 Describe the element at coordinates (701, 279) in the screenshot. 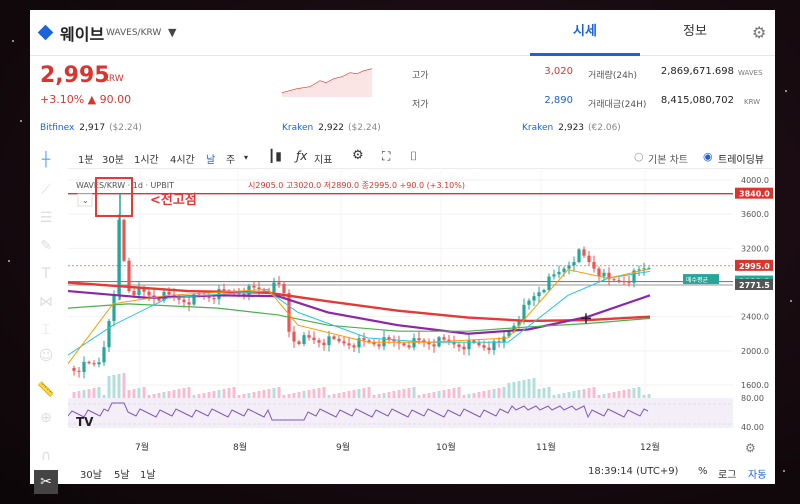

I see `avg-tag-bg` at that location.